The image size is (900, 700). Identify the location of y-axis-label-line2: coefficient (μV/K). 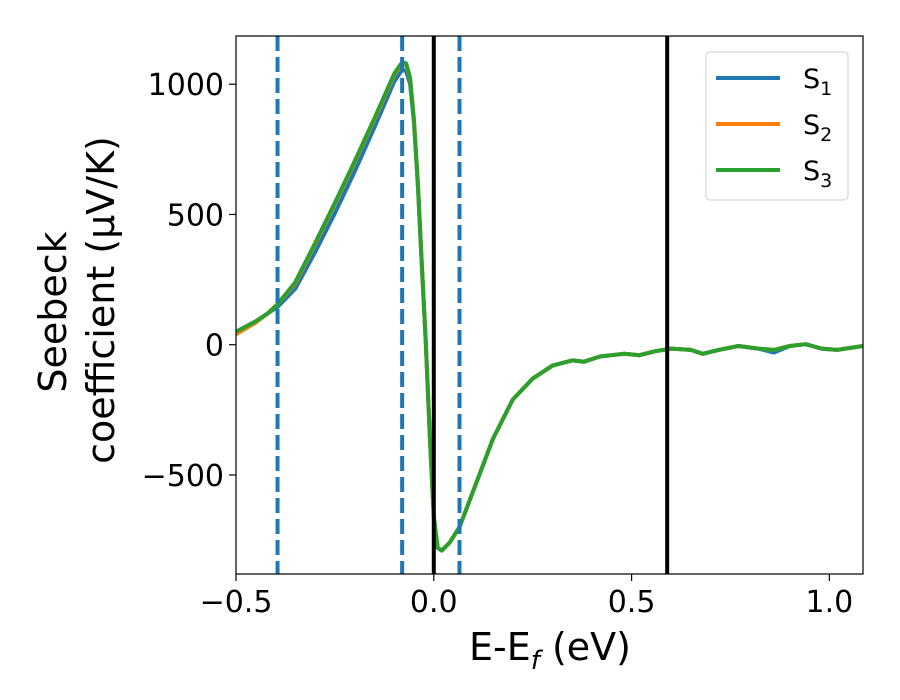
(101, 300).